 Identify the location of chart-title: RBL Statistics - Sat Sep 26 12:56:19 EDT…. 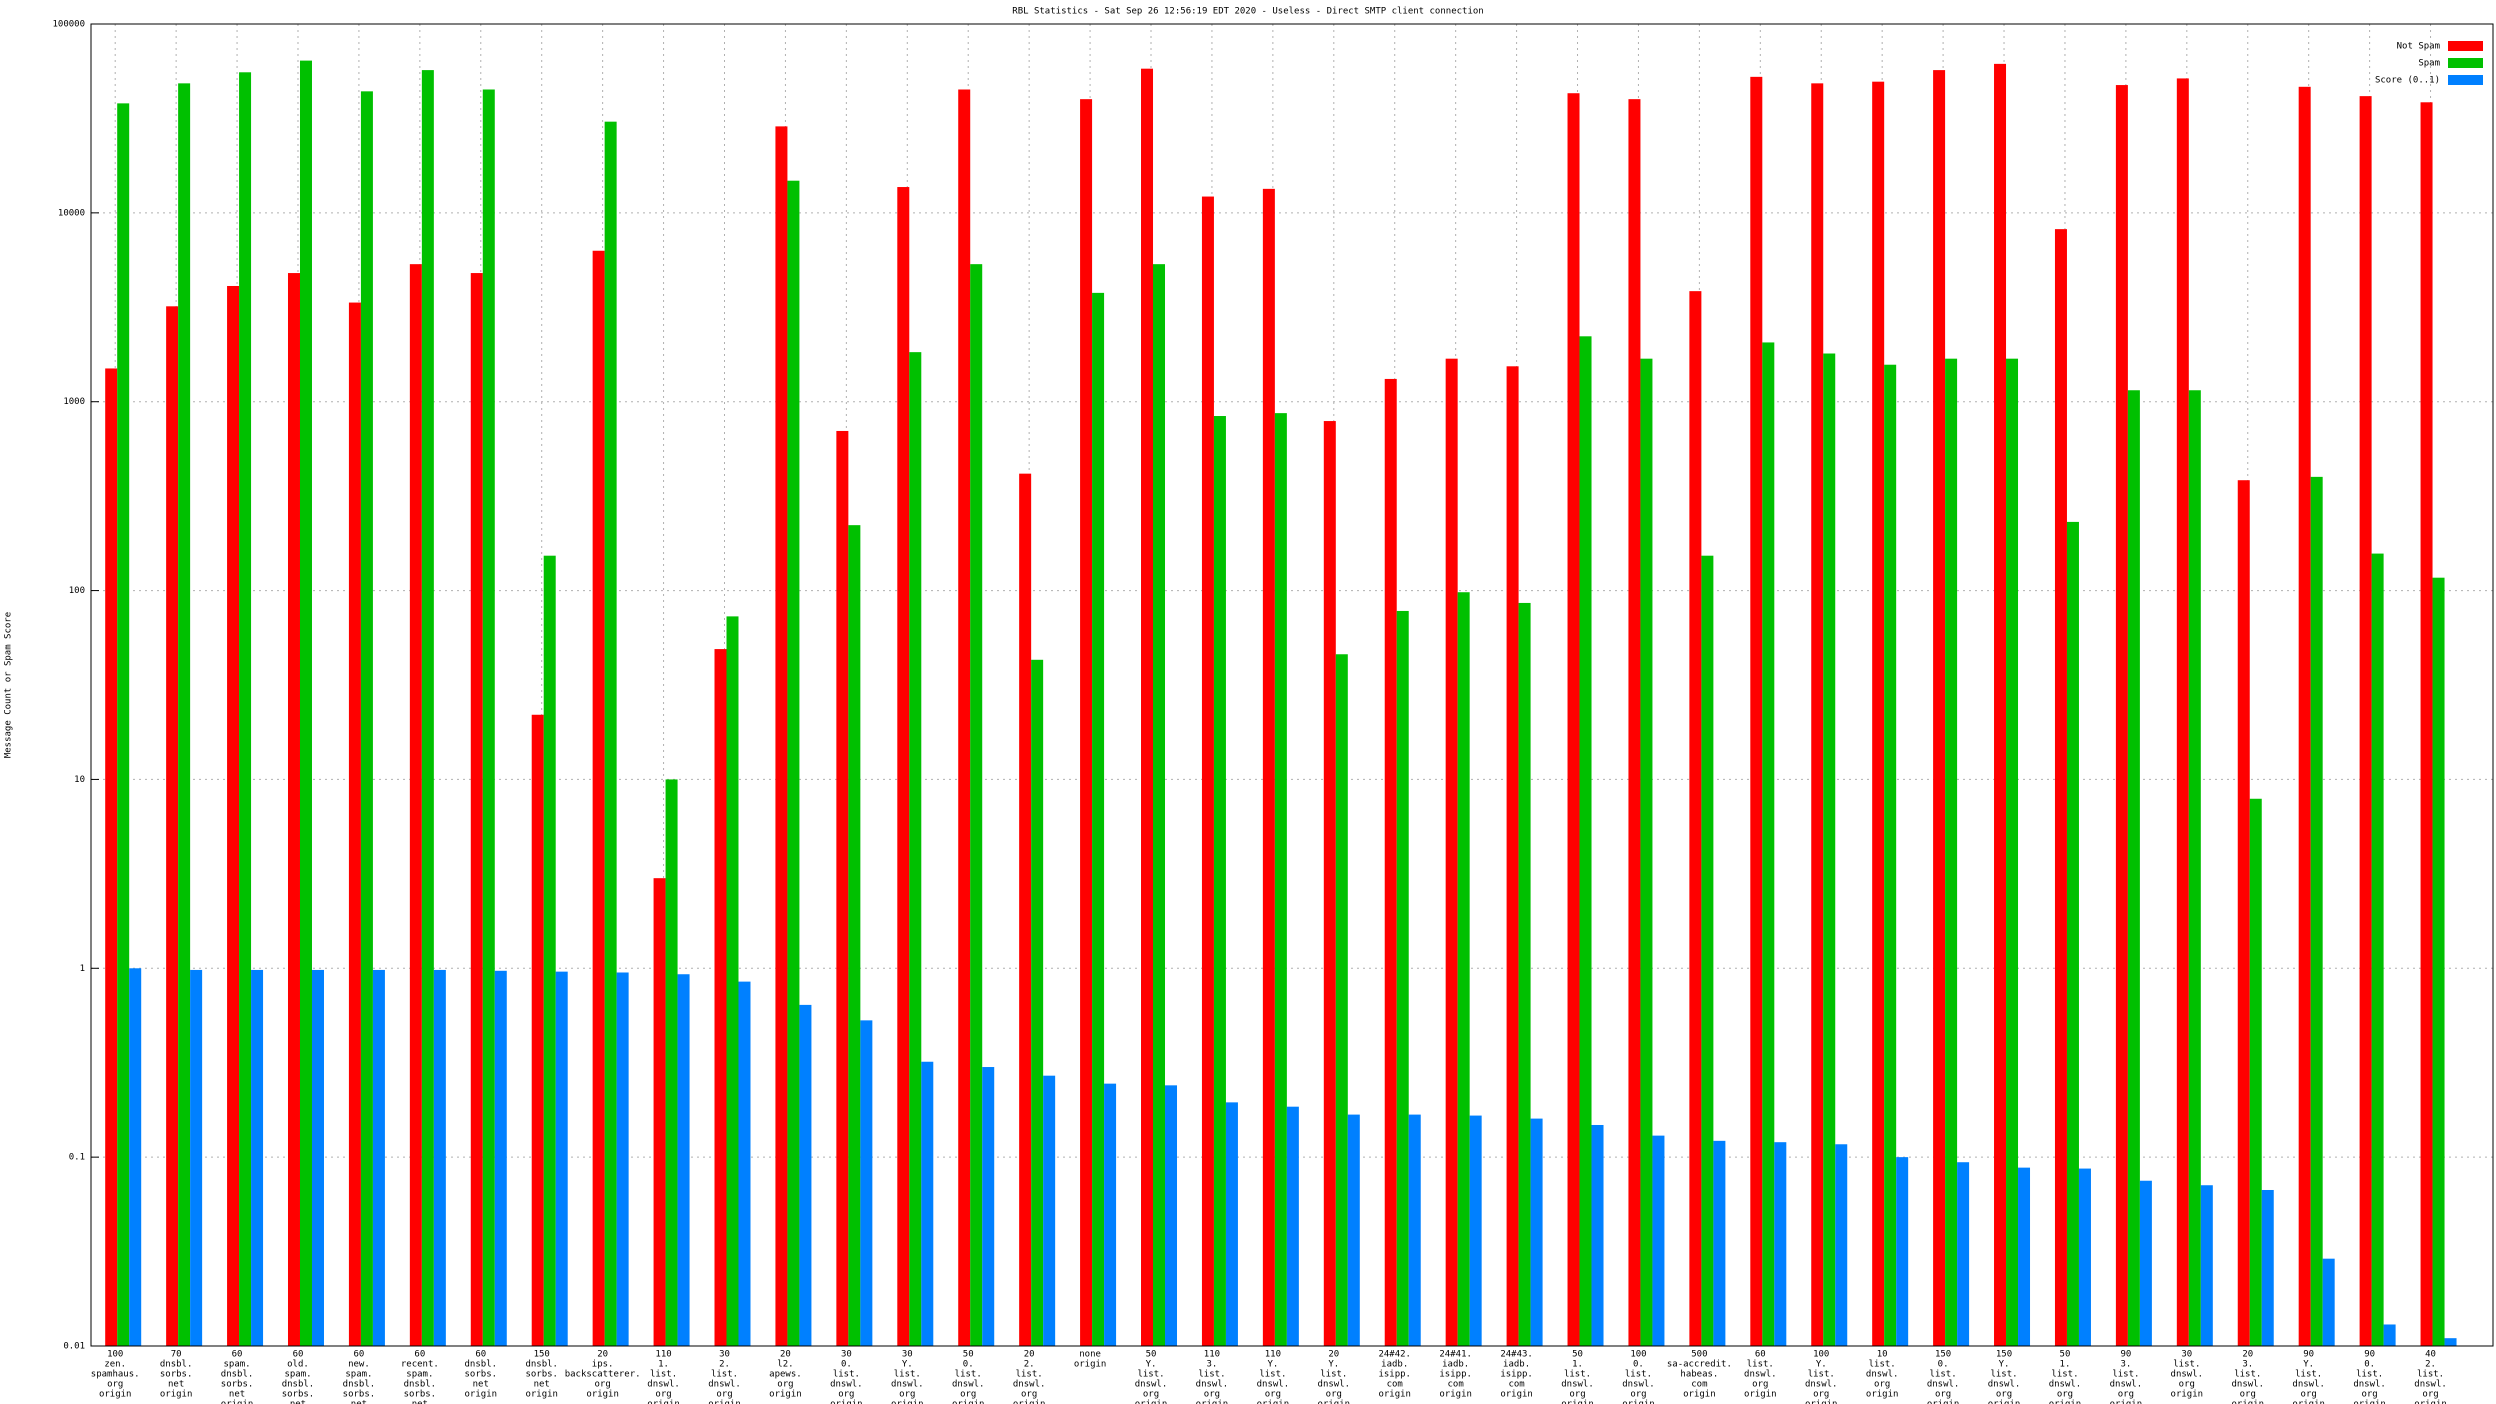
(1247, 12).